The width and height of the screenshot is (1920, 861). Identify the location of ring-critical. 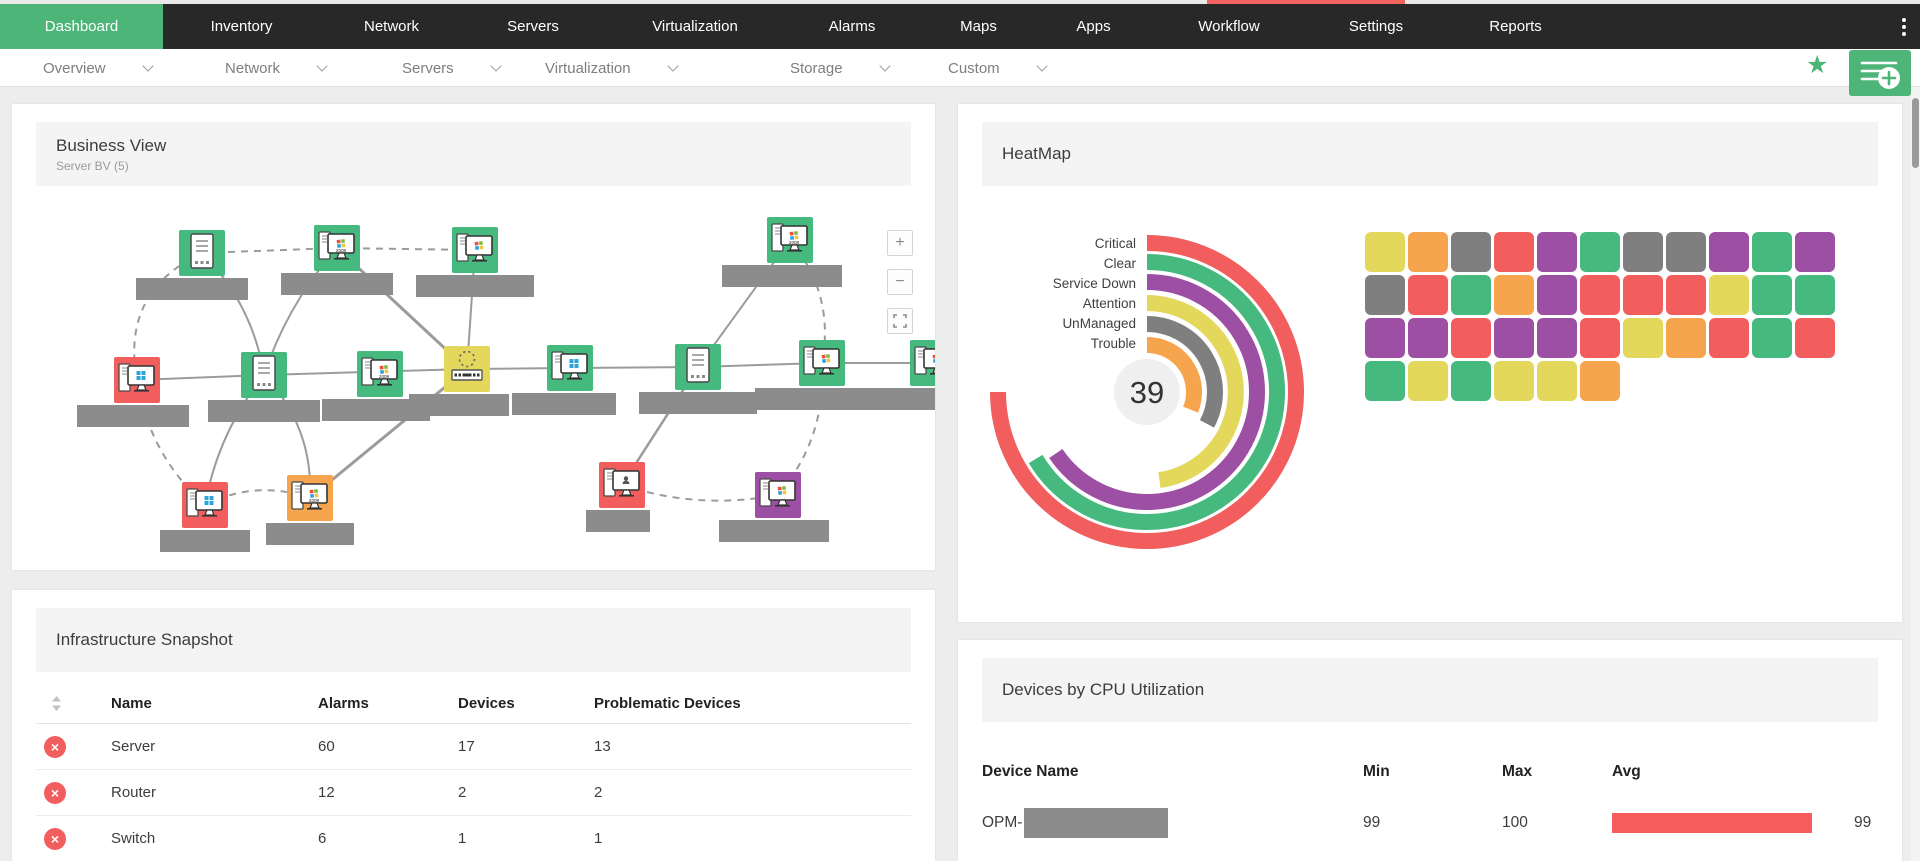
(1147, 392).